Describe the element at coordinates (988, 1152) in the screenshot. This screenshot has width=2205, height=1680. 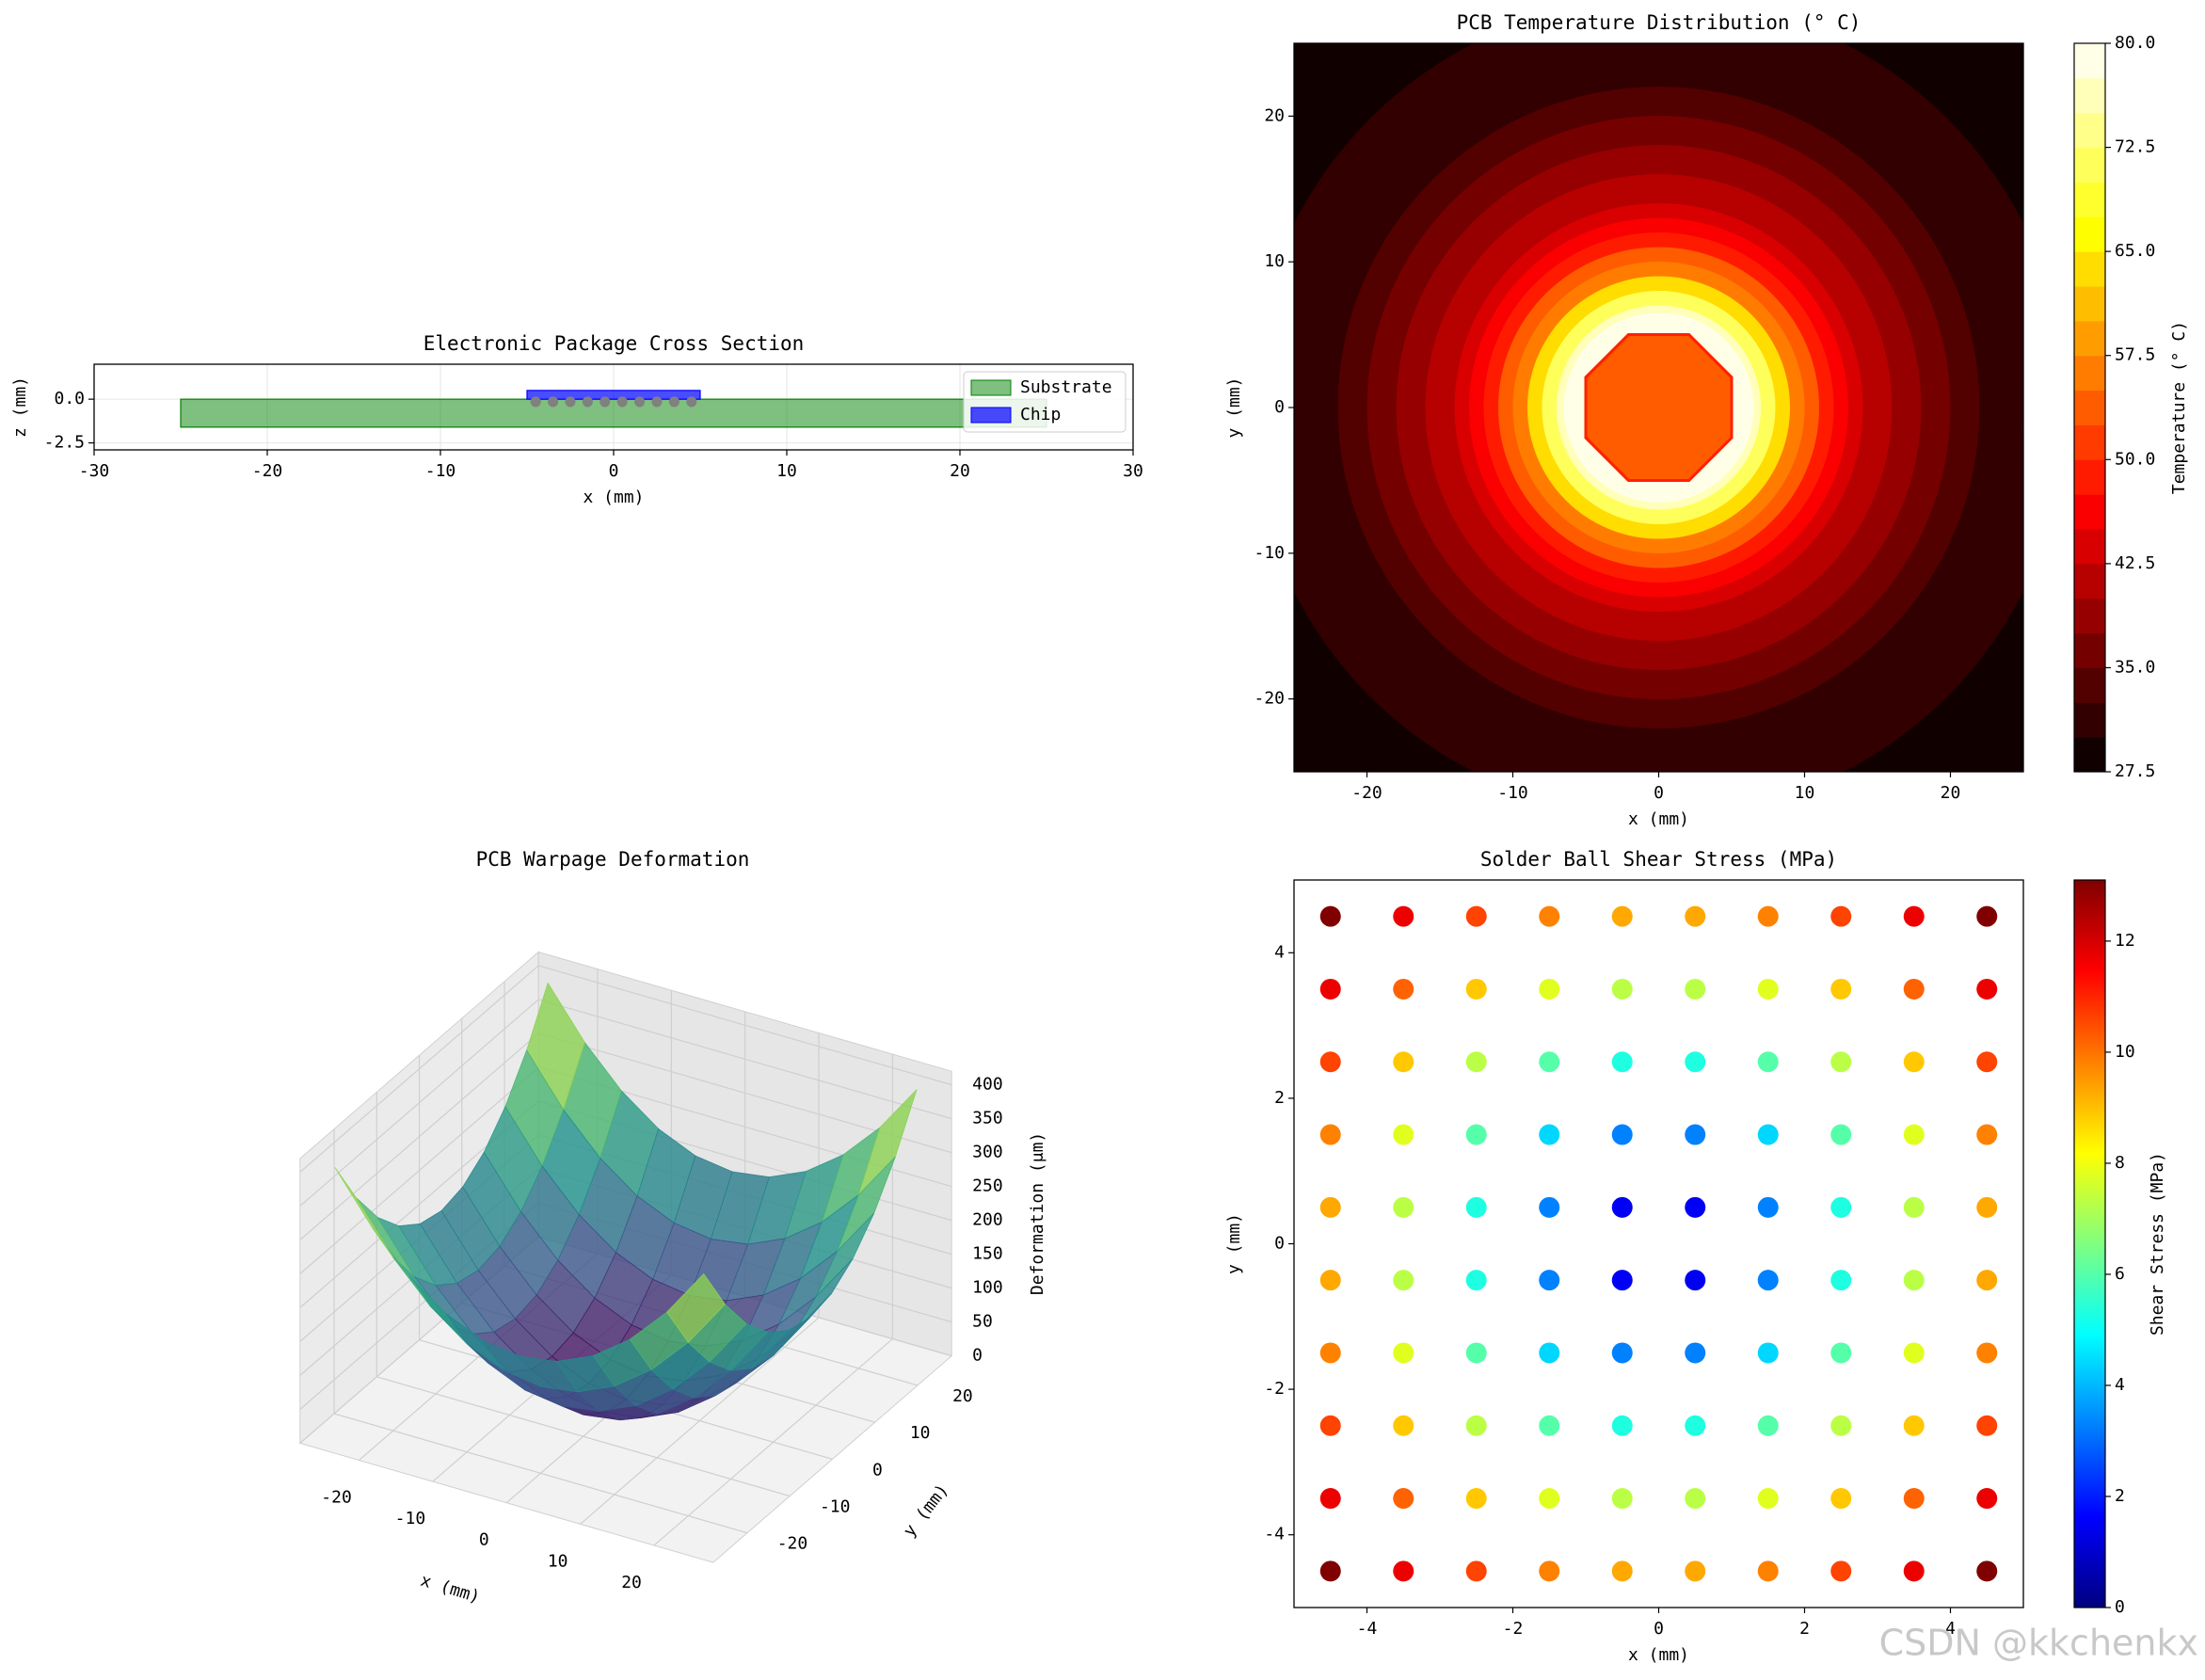
I see `z-tick-label: 300` at that location.